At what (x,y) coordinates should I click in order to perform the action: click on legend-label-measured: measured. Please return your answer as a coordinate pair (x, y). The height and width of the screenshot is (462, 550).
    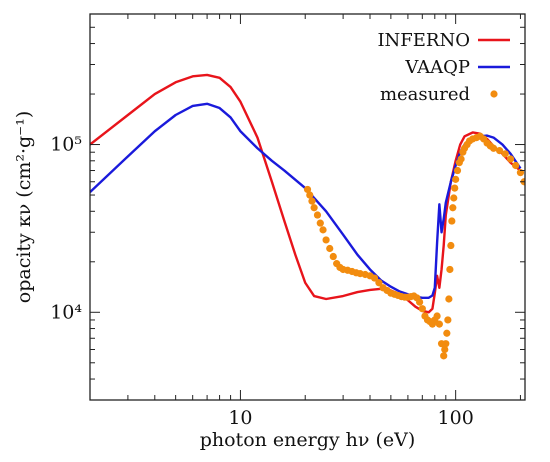
    Looking at the image, I should click on (425, 94).